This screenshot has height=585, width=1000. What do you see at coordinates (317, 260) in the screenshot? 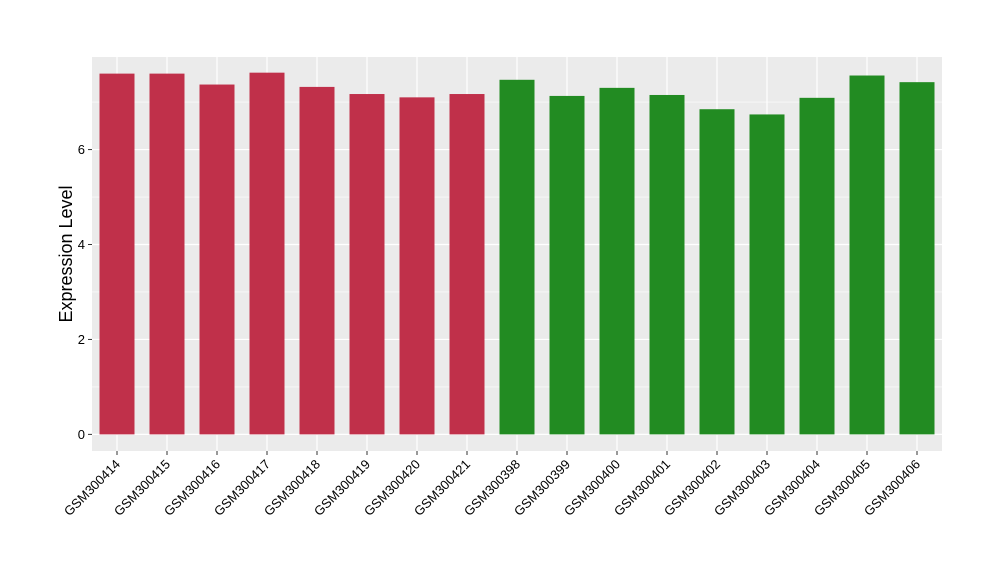
I see `bar-GSM300418` at bounding box center [317, 260].